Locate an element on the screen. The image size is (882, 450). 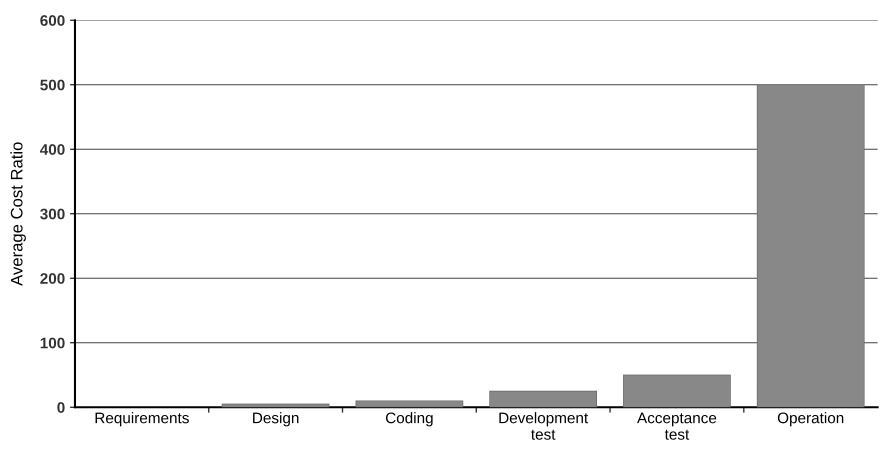
y-tick-label: 400 is located at coordinates (52, 149).